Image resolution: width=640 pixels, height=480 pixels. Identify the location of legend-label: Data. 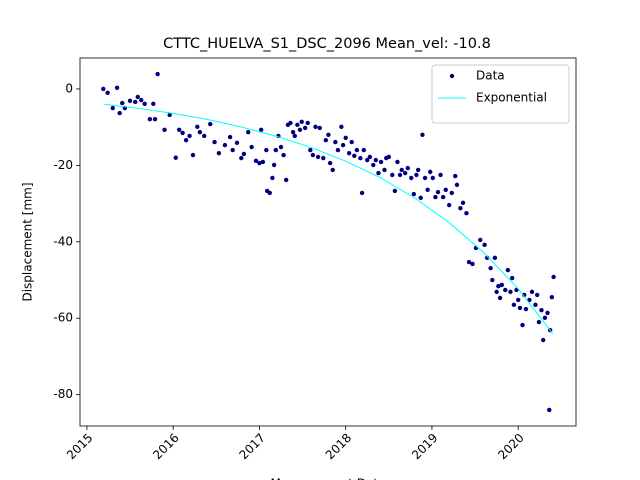
(490, 76).